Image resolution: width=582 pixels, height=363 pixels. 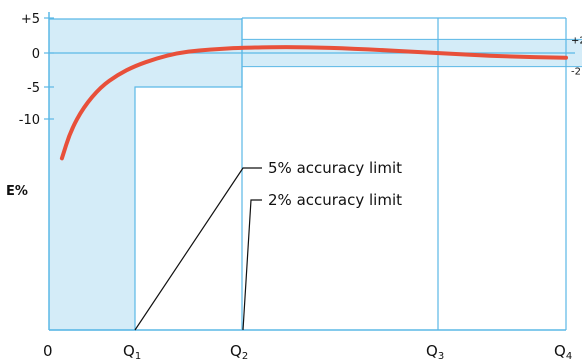 I want to click on y-tick-label: +5, so click(x=30, y=19).